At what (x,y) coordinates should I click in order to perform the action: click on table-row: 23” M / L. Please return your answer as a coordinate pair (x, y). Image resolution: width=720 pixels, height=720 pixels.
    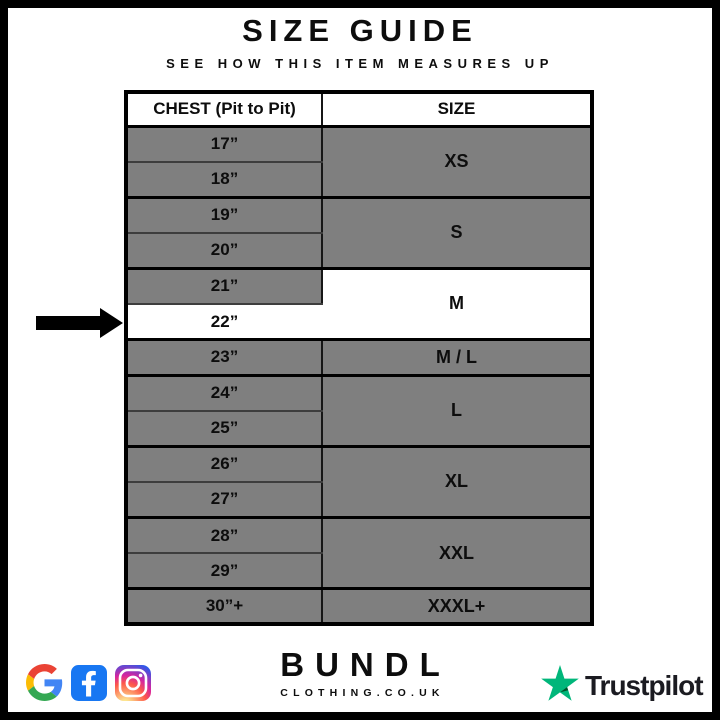
    Looking at the image, I should click on (359, 357).